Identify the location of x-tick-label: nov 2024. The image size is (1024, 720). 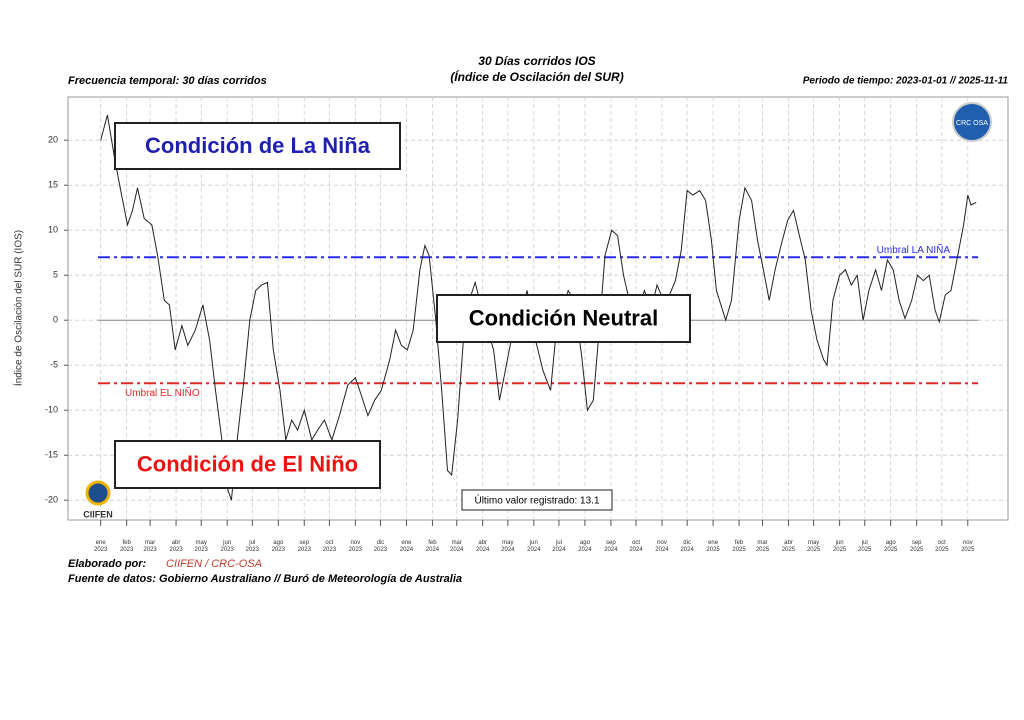
(662, 546).